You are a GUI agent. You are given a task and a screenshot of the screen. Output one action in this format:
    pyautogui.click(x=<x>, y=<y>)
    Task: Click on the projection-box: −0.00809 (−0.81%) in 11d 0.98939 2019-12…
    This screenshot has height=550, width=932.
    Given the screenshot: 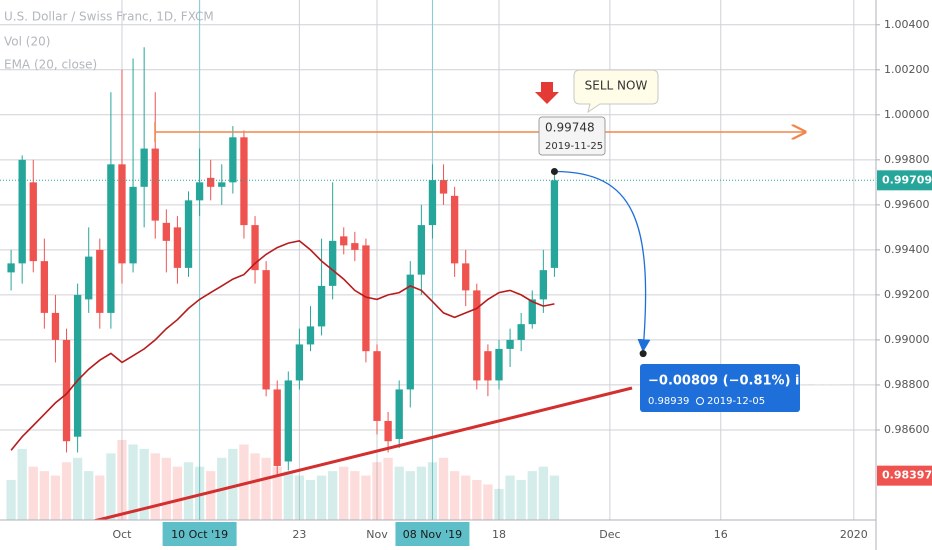 What is the action you would take?
    pyautogui.click(x=740, y=388)
    